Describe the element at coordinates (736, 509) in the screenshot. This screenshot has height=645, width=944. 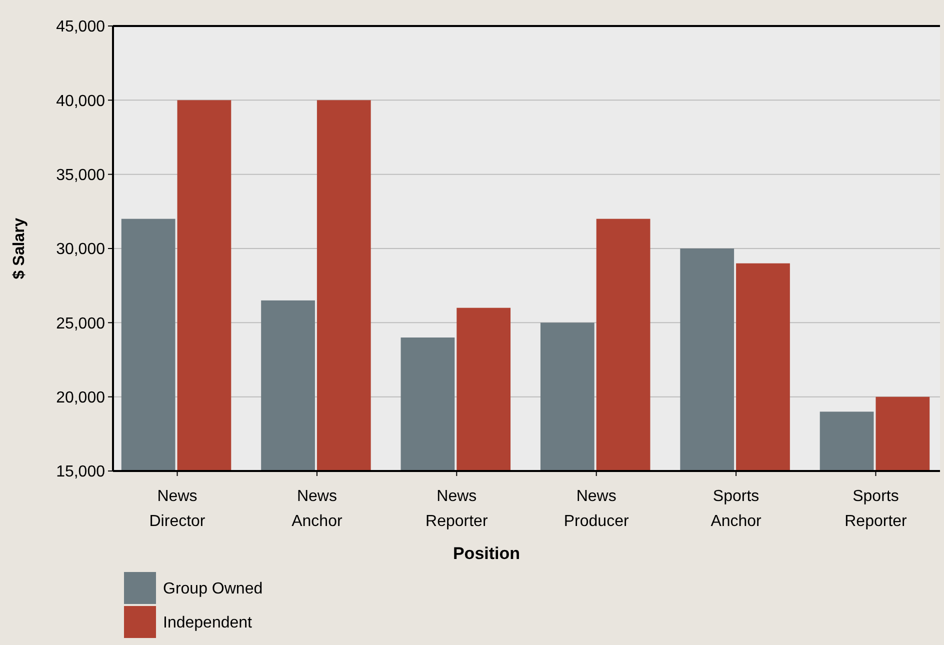
I see `x-tick-label: Sports Anchor` at that location.